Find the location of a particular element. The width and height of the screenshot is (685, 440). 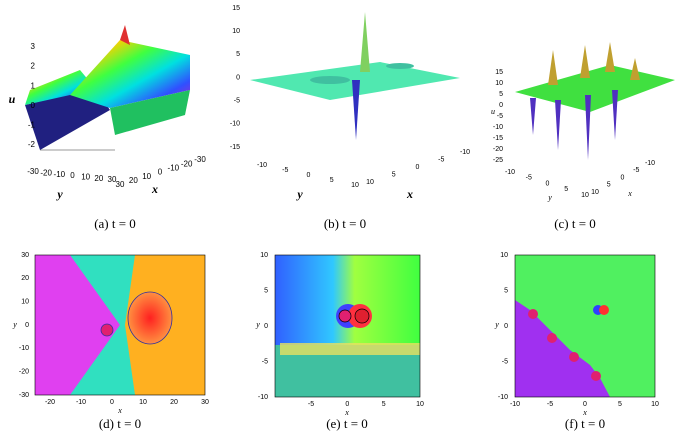

density-f is located at coordinates (585, 326).